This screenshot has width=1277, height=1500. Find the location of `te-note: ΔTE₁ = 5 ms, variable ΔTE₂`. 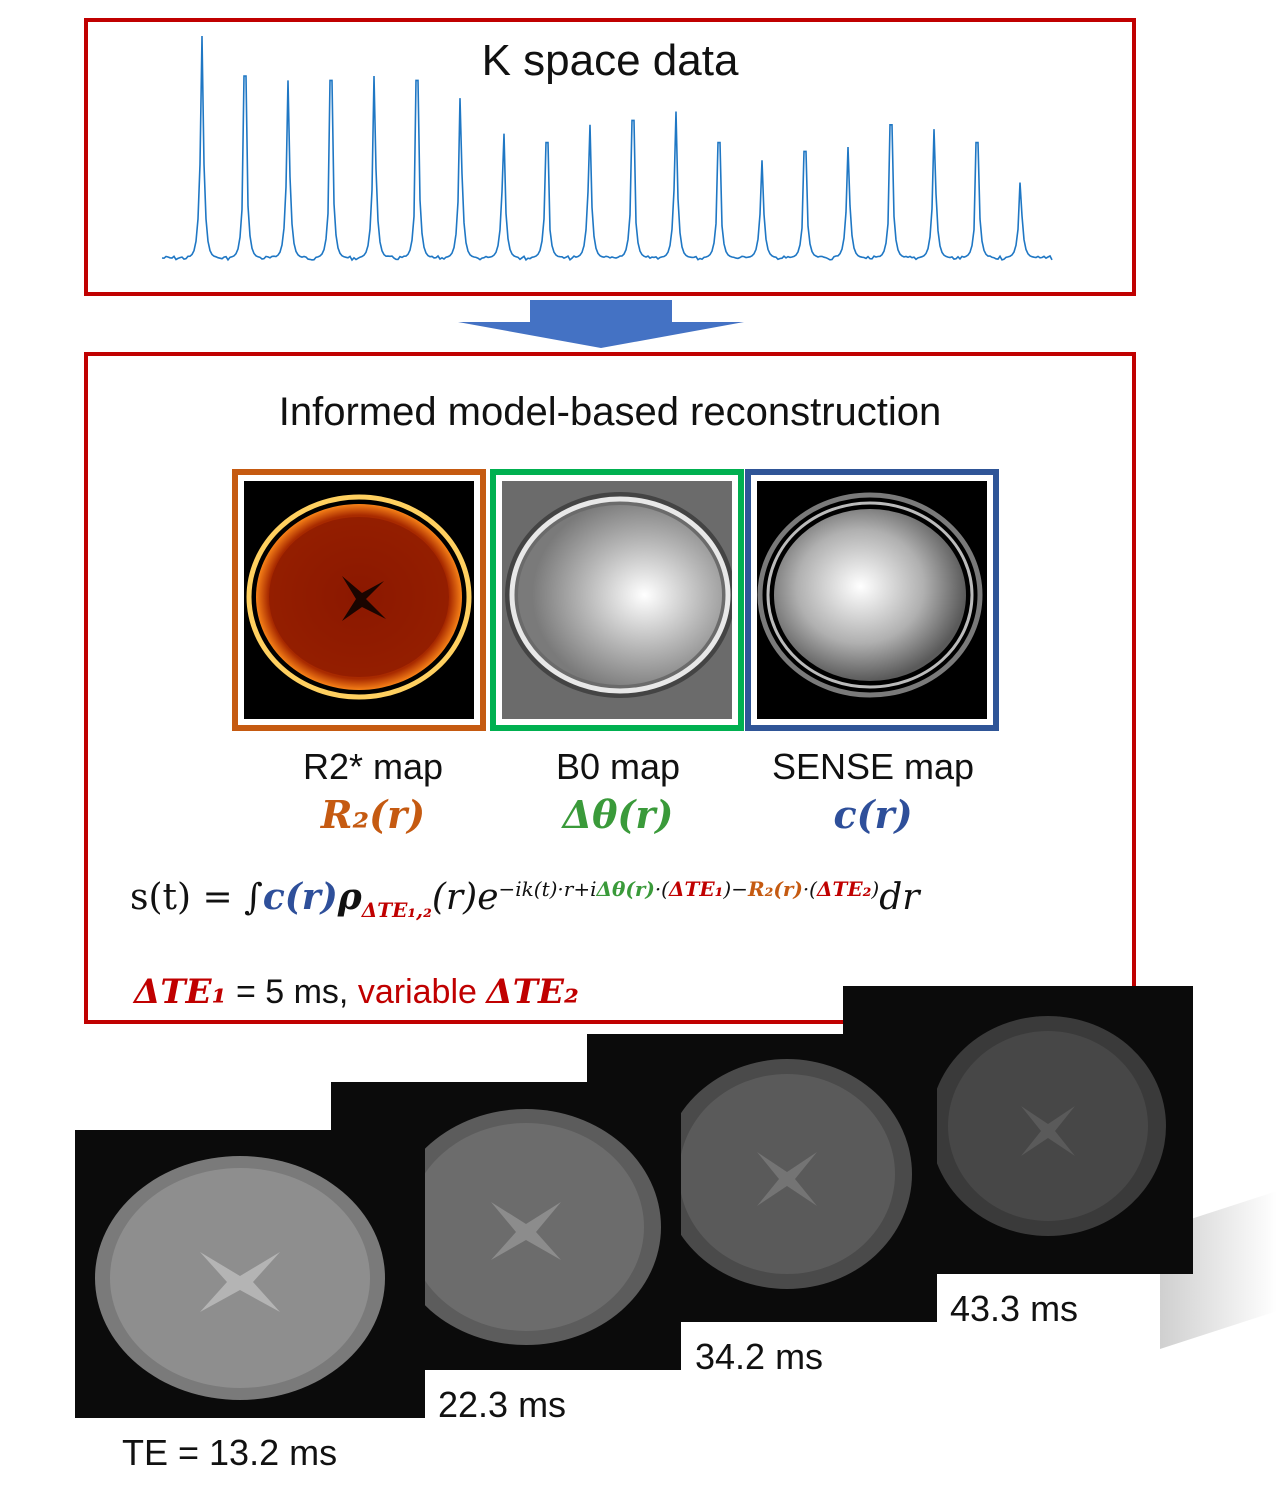

te-note: ΔTE₁ = 5 ms, variable ΔTE₂ is located at coordinates (356, 992).